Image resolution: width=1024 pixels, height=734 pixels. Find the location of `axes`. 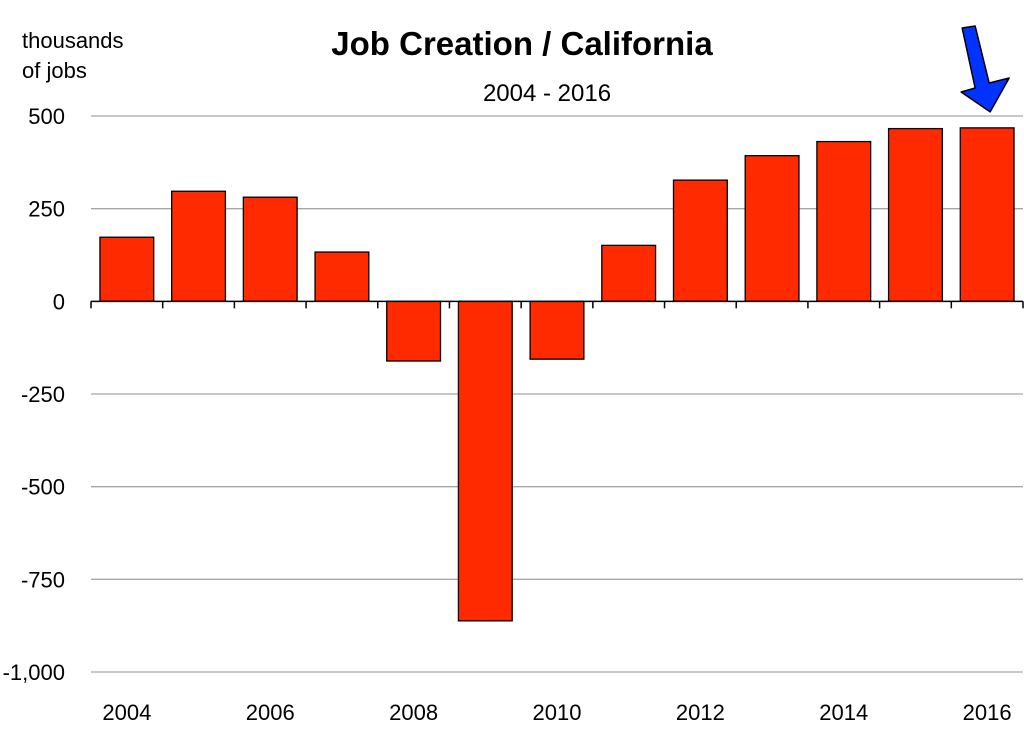

axes is located at coordinates (557, 304).